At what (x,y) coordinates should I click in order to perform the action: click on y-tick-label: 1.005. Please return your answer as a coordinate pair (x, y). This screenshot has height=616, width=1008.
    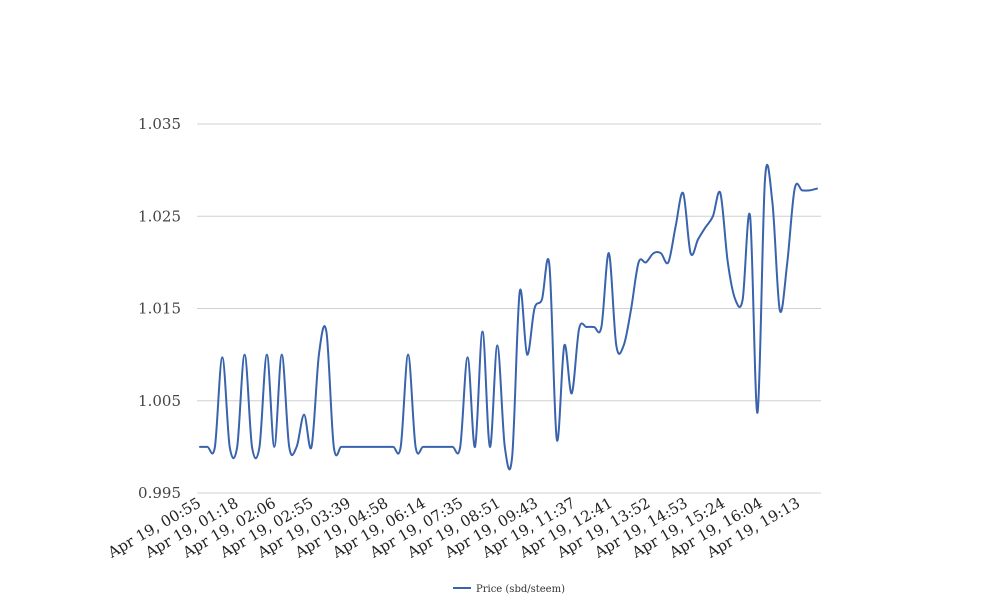
    Looking at the image, I should click on (159, 401).